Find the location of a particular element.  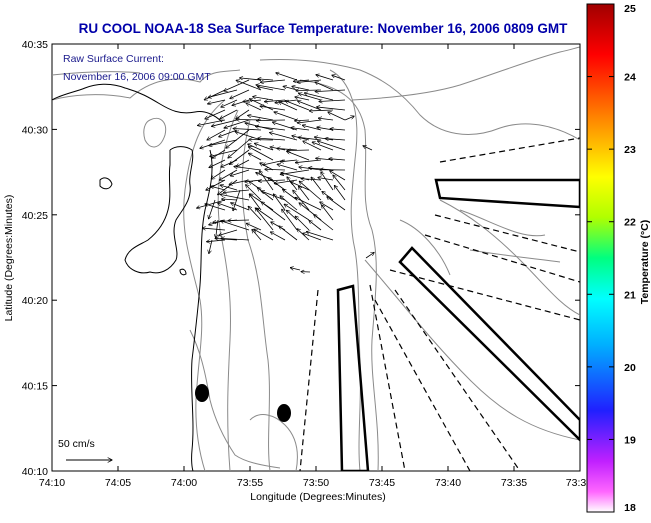

colorbar-tick-label: 23 is located at coordinates (630, 150).